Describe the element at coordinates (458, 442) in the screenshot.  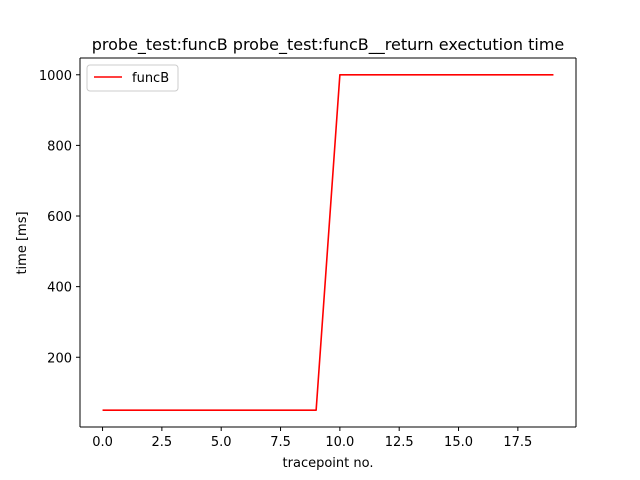
I see `x-tick-label: 15.0` at that location.